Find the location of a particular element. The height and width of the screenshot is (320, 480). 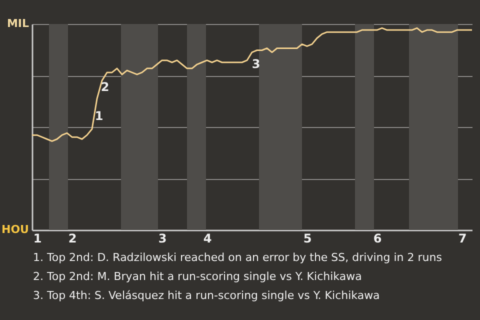

x-tick-label: 6 is located at coordinates (377, 239).